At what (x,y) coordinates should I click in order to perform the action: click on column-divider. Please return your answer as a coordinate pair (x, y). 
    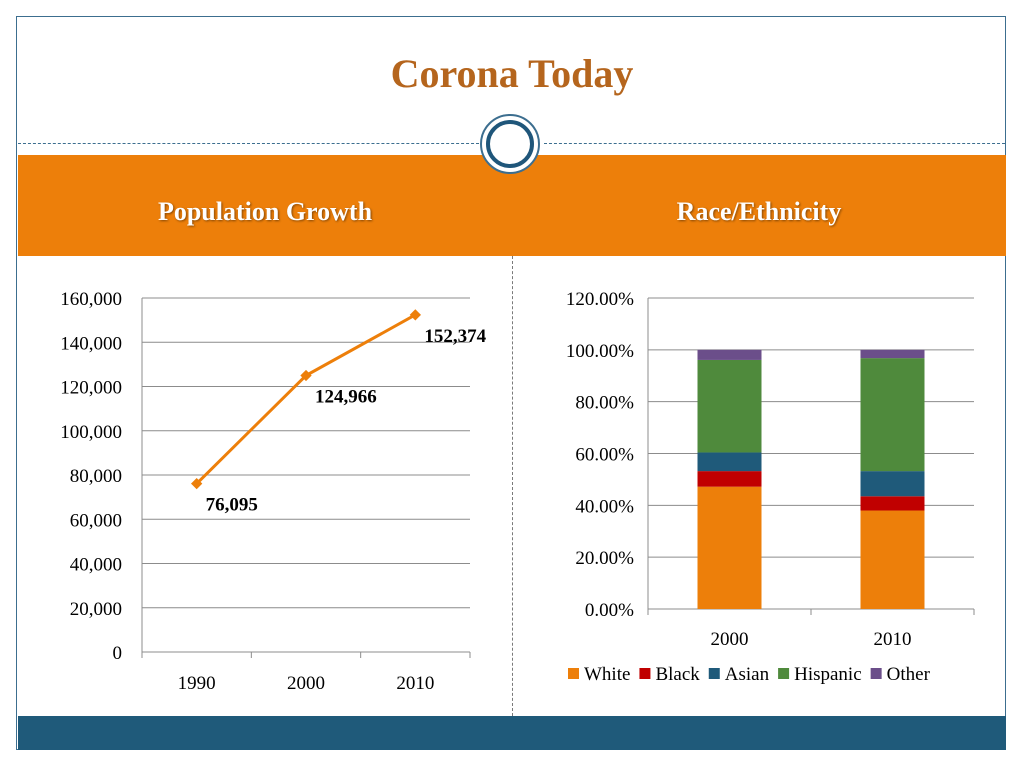
    Looking at the image, I should click on (512, 486).